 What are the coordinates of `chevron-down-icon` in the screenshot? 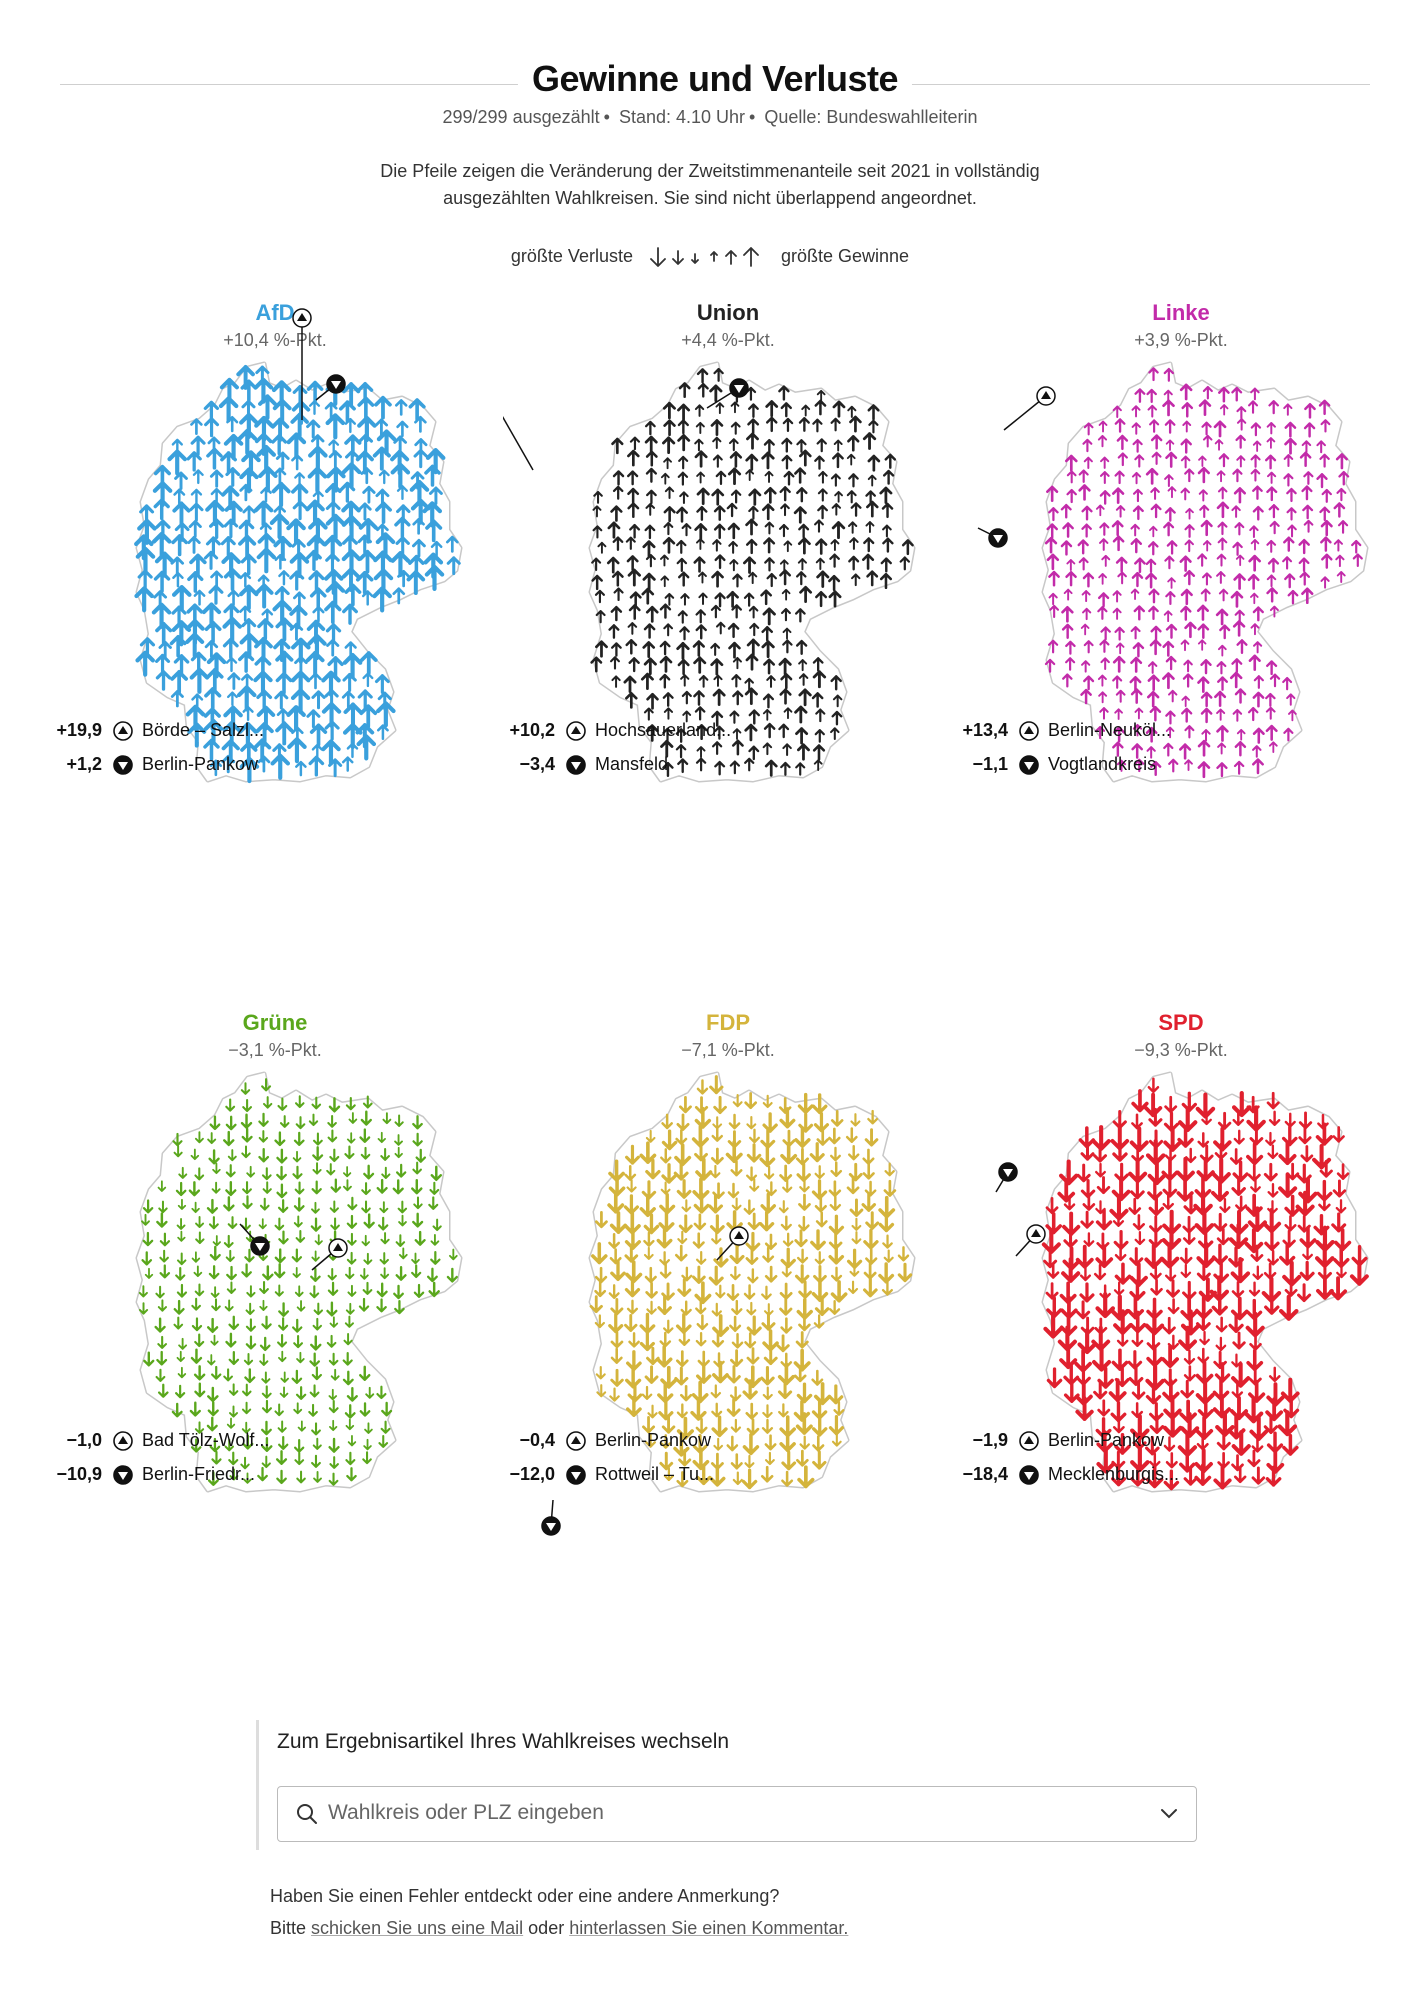 It's located at (1169, 1814).